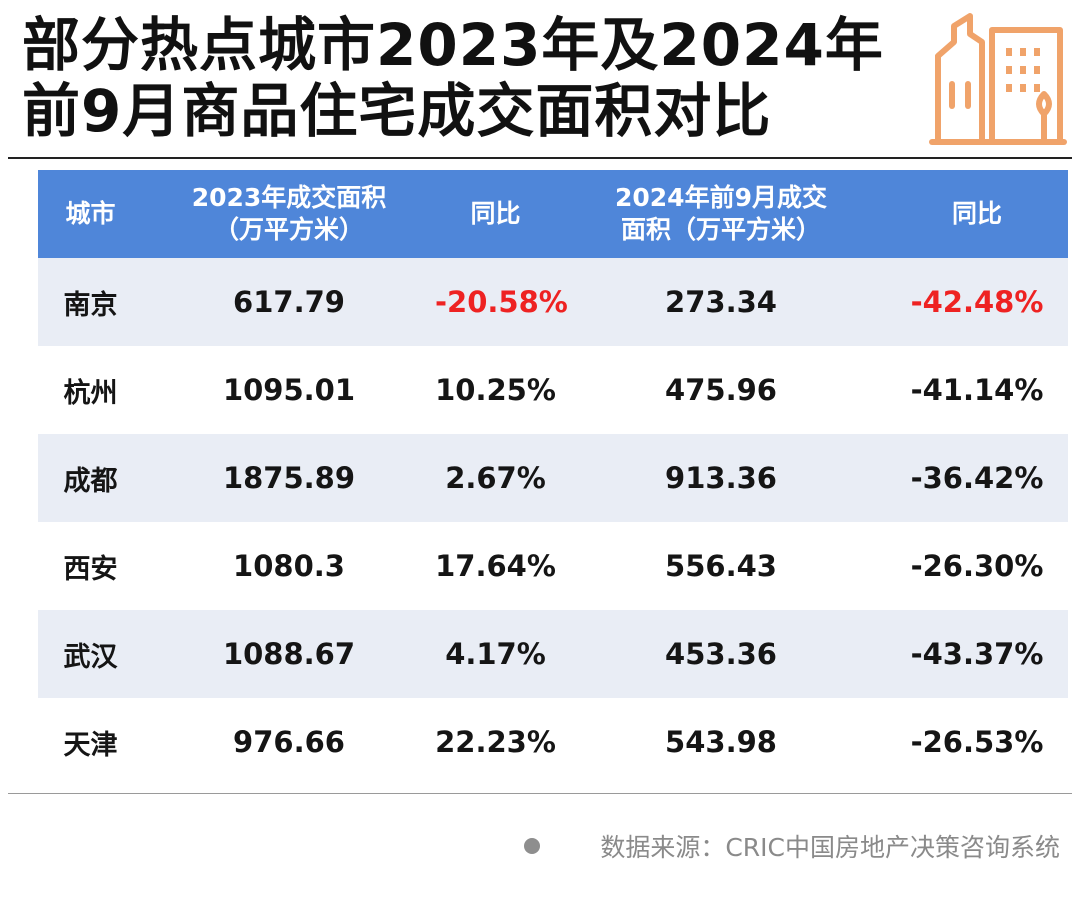 Image resolution: width=1080 pixels, height=905 pixels. What do you see at coordinates (495, 654) in the screenshot?
I see `cell-yoy-2023: 4.17%` at bounding box center [495, 654].